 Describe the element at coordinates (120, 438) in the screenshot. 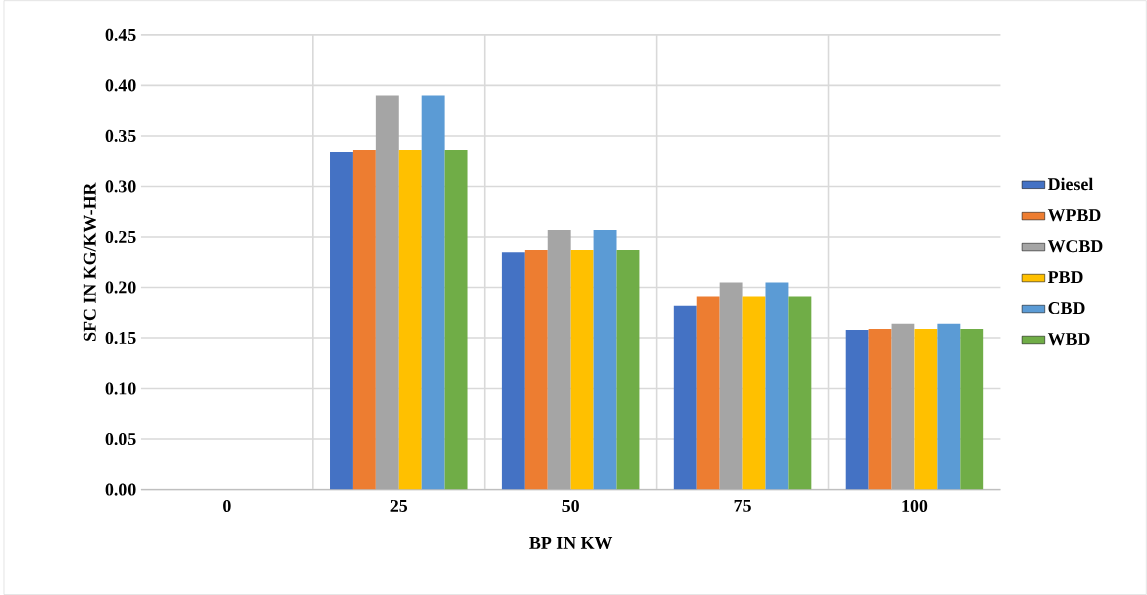

I see `y-tick-label: 0.05` at that location.